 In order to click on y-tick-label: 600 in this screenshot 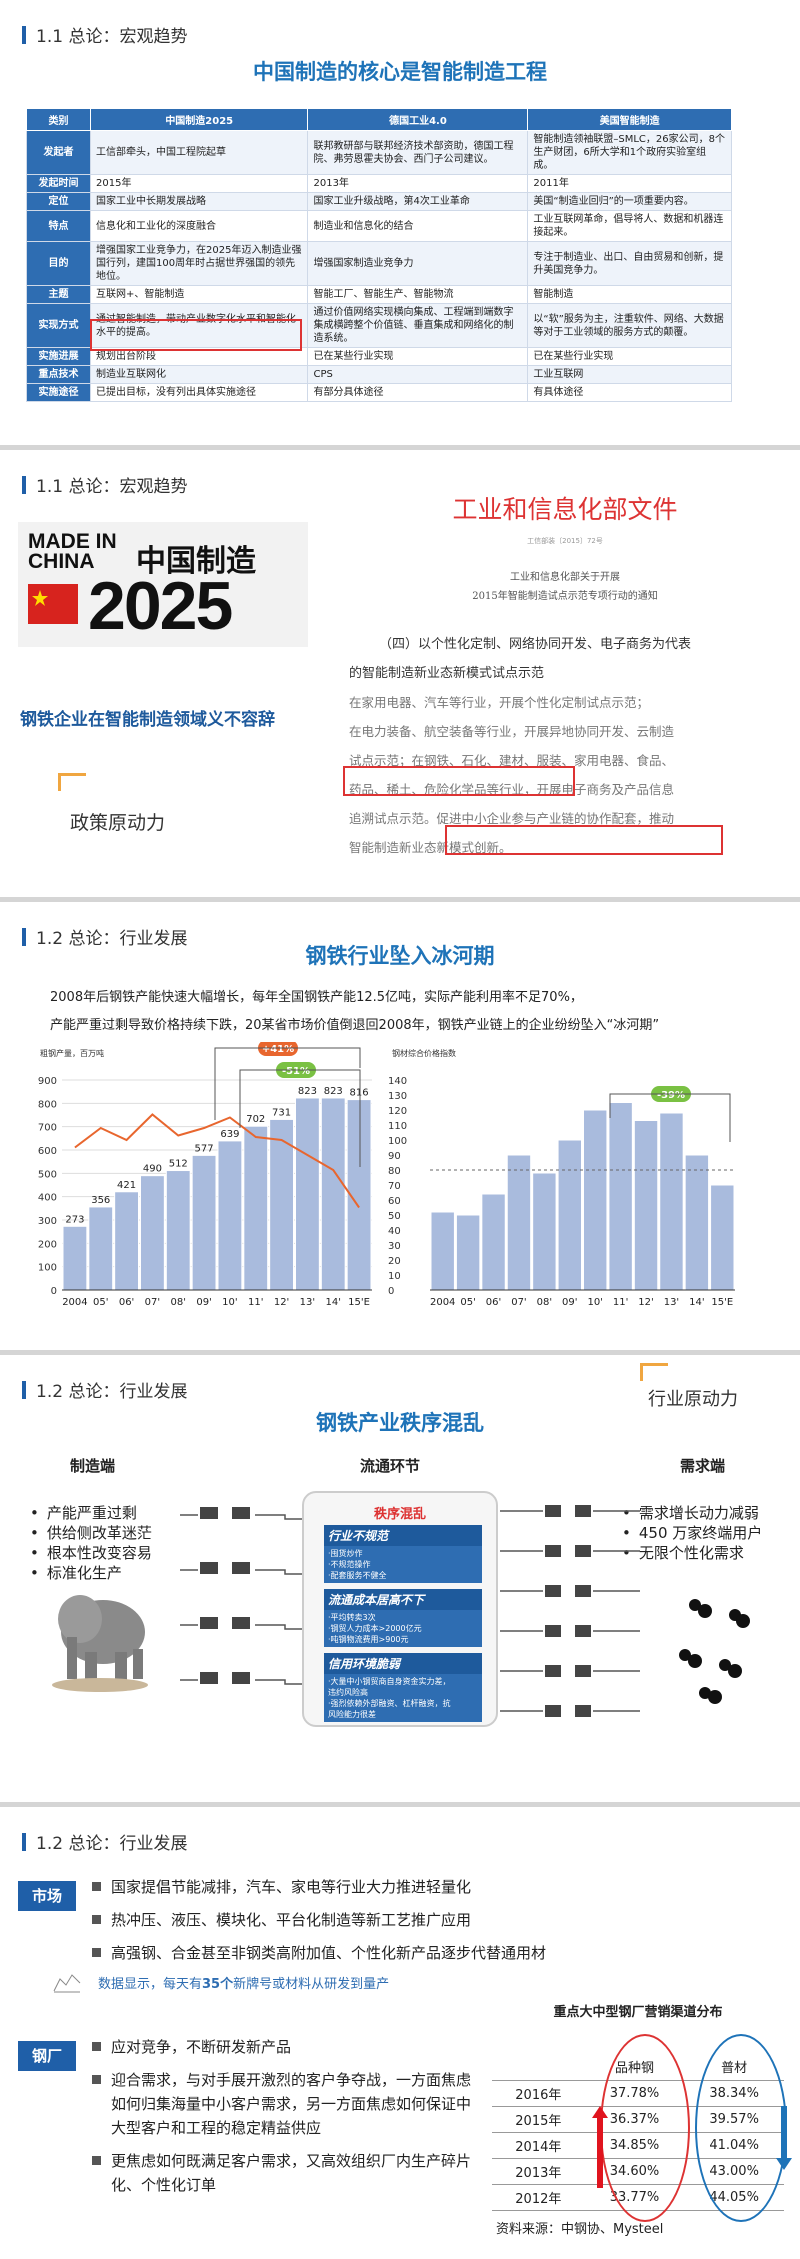, I will do `click(47, 1151)`.